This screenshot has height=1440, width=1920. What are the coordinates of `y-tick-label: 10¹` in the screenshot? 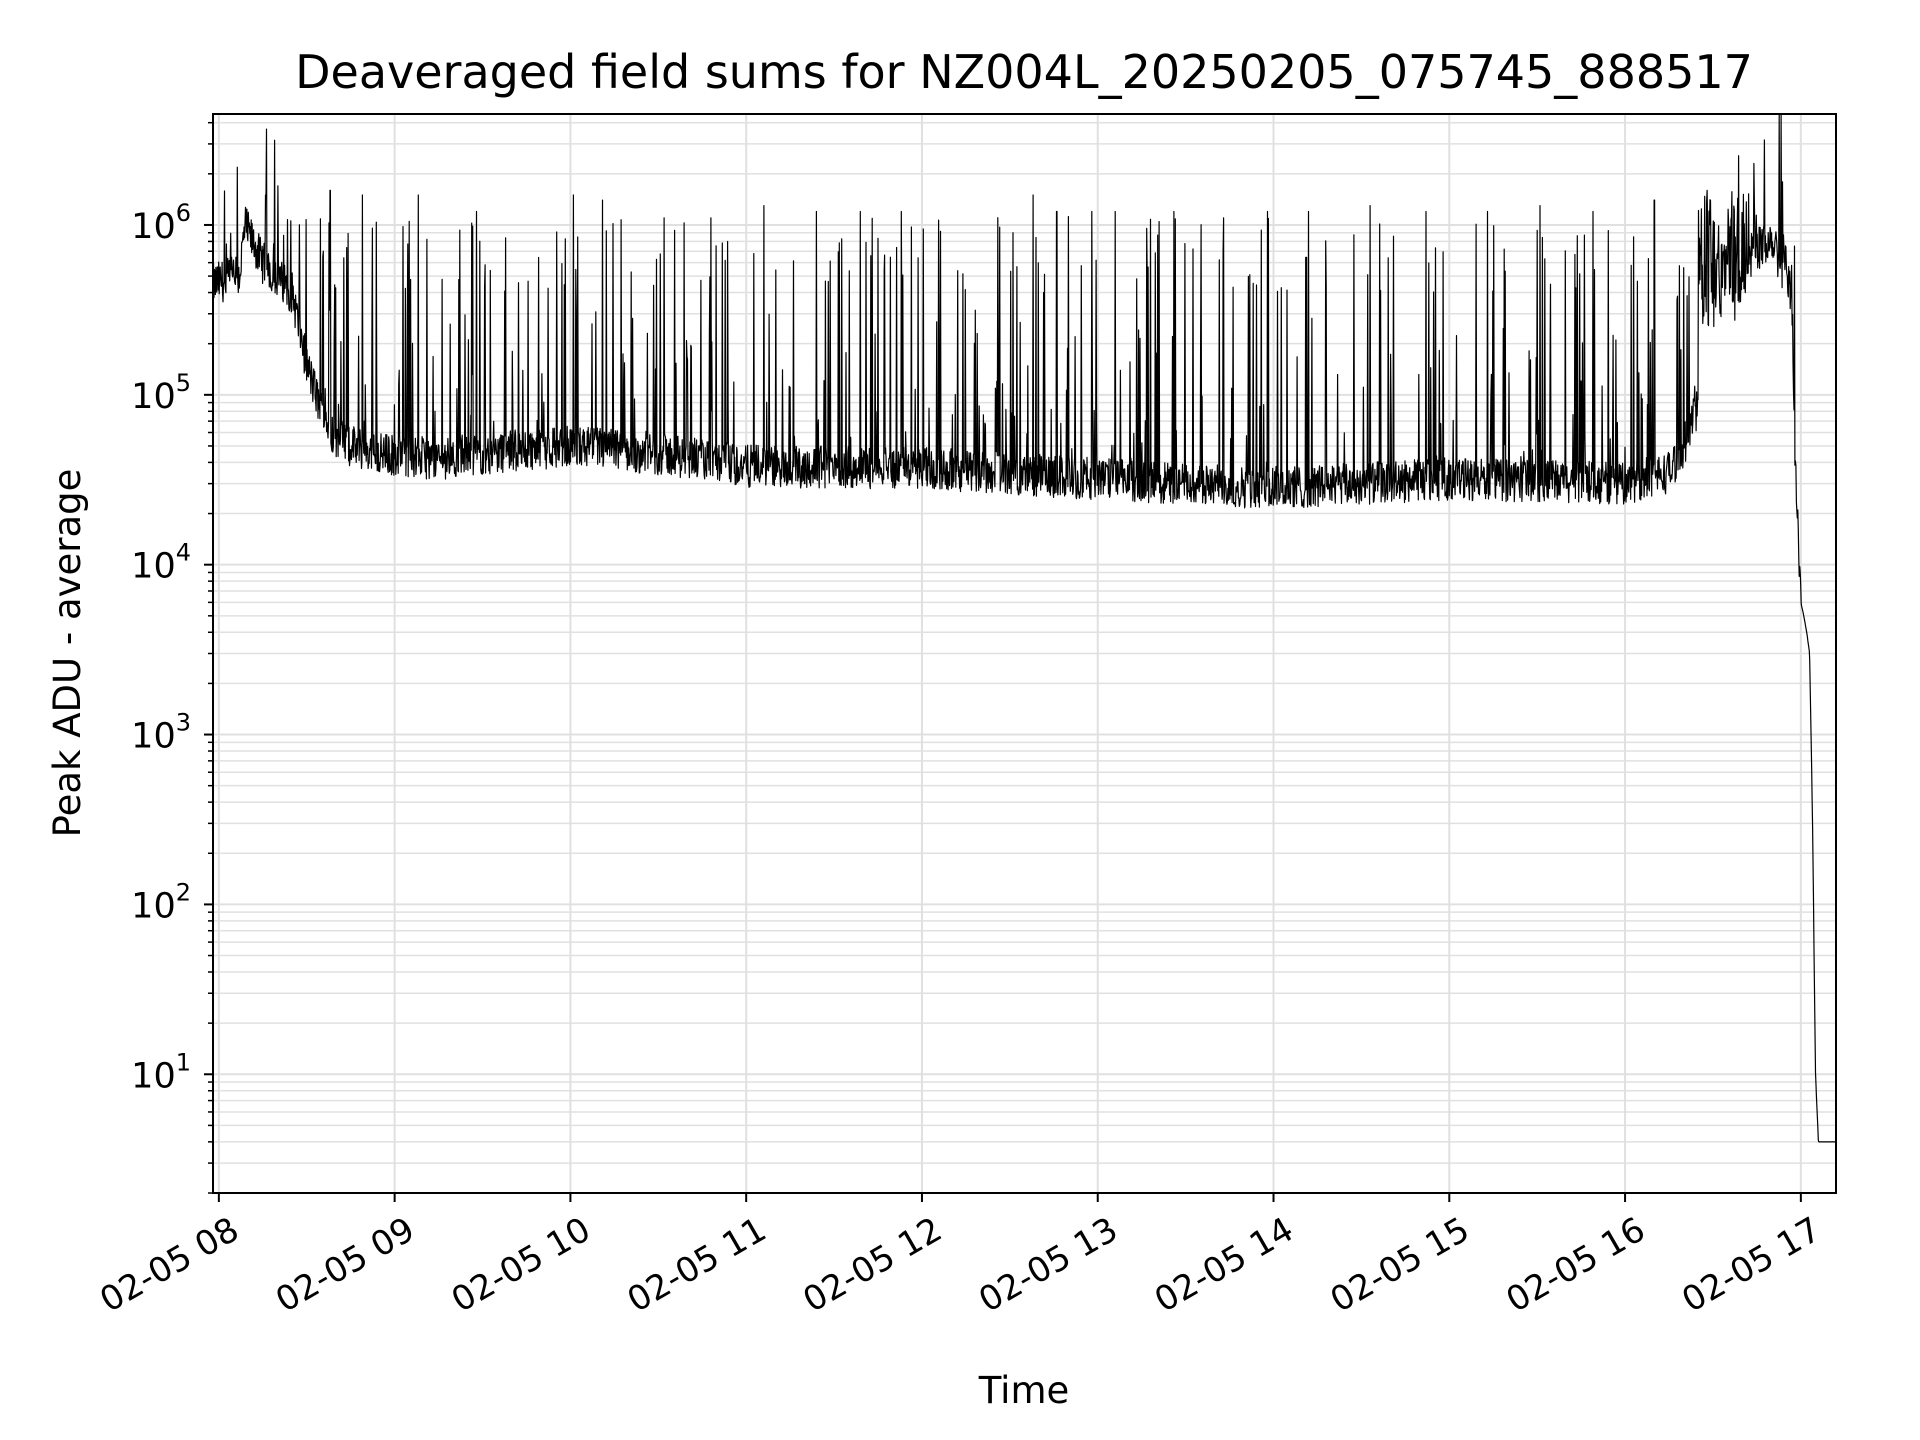 It's located at (161, 1072).